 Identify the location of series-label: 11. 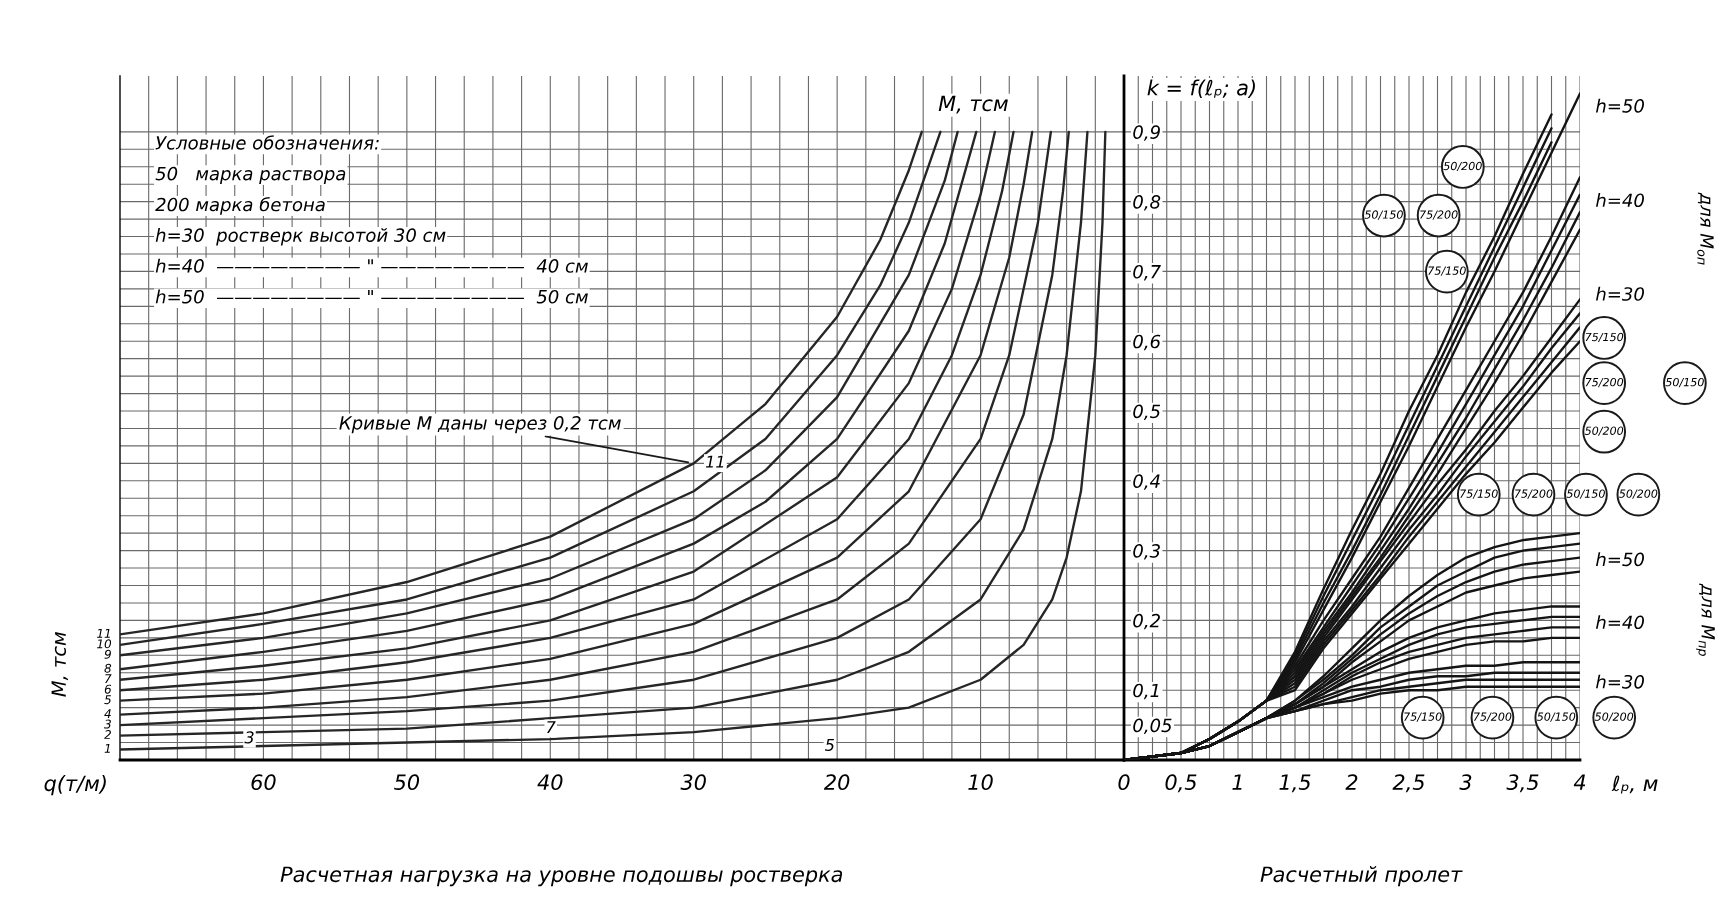
(714, 461).